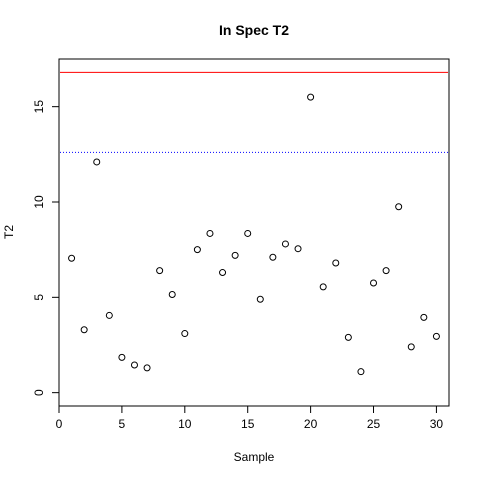 The height and width of the screenshot is (480, 480). Describe the element at coordinates (39, 107) in the screenshot. I see `y-tick-label: 15` at that location.